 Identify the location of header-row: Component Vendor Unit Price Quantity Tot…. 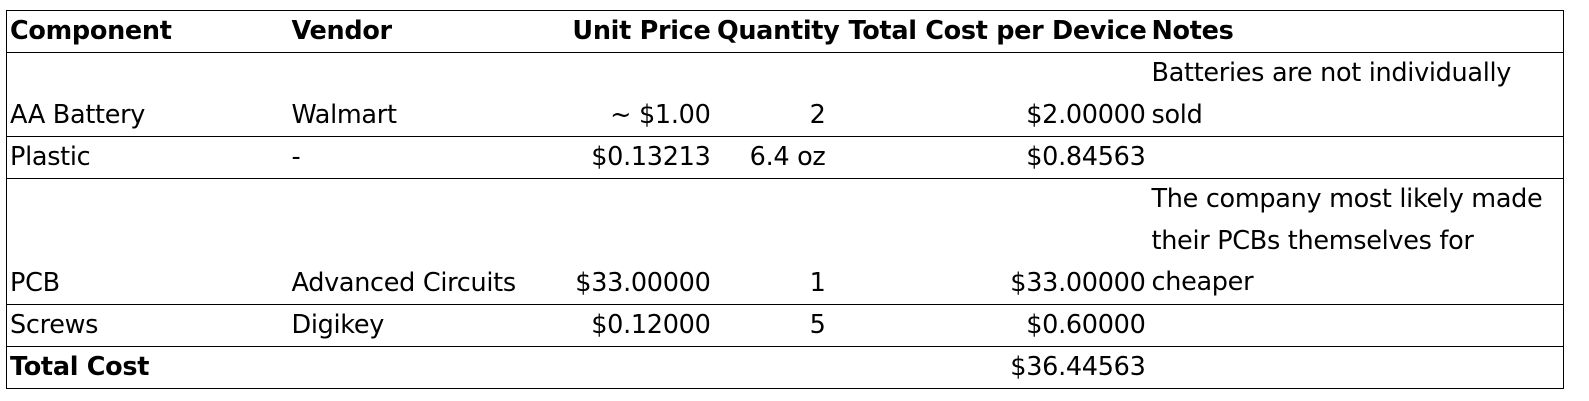
(785, 31).